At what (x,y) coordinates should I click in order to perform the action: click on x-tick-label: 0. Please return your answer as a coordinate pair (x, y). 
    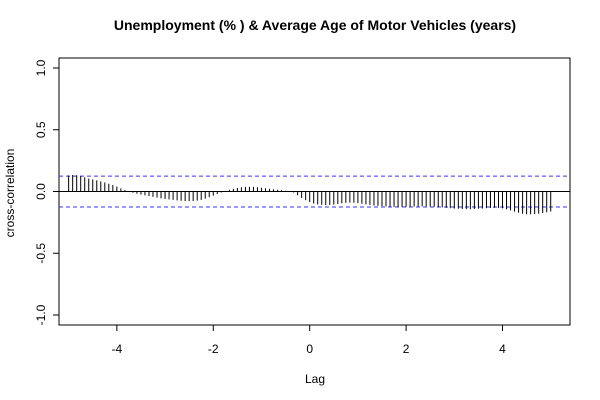
    Looking at the image, I should click on (309, 349).